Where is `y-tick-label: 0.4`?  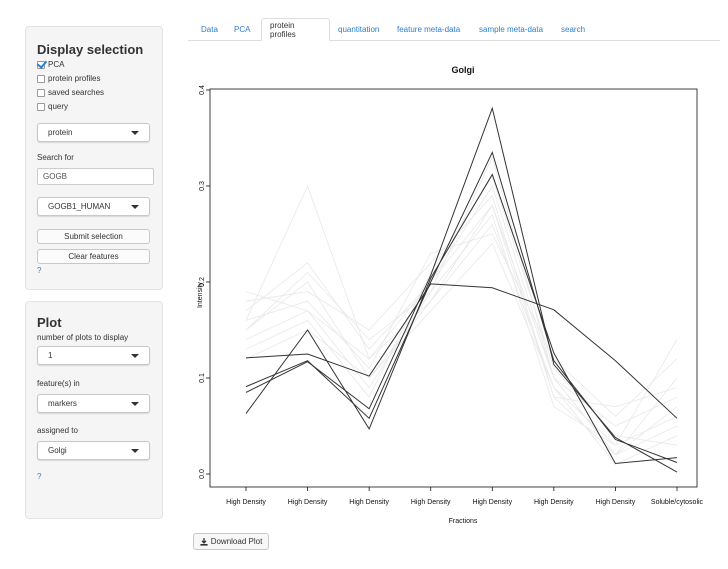 y-tick-label: 0.4 is located at coordinates (202, 90).